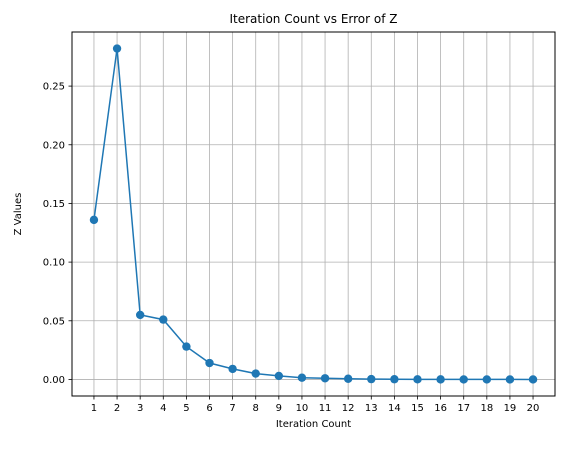  What do you see at coordinates (54, 204) in the screenshot?
I see `y-tick-label: 0.15` at bounding box center [54, 204].